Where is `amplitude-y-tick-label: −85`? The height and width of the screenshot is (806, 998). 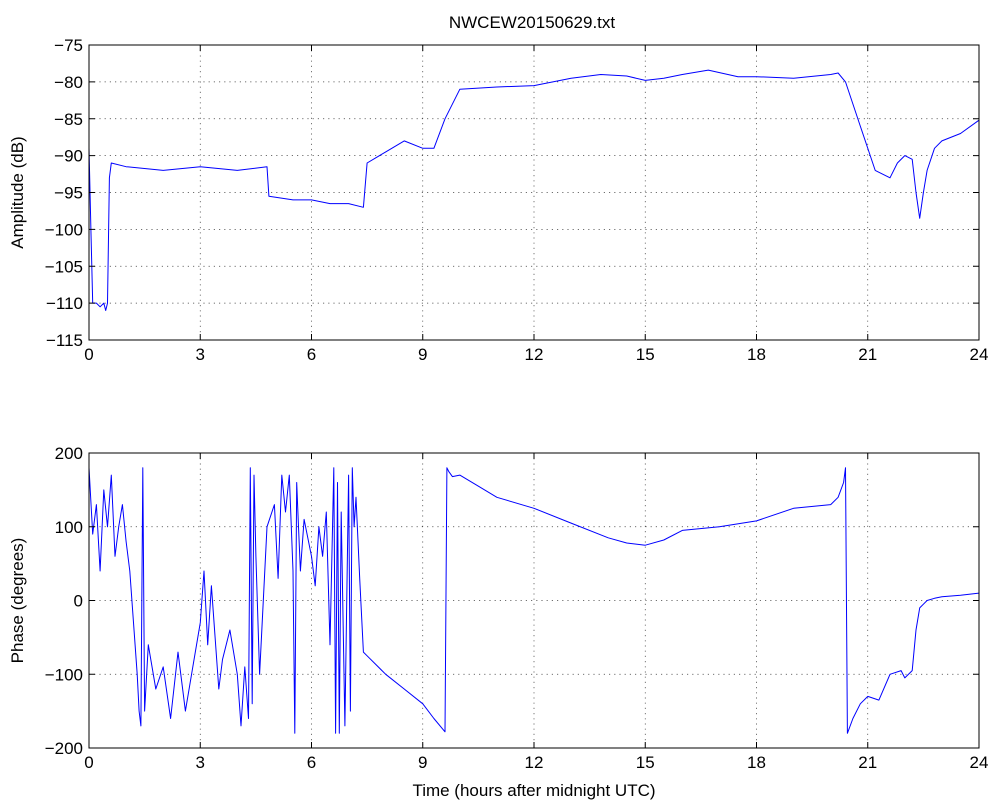
amplitude-y-tick-label: −85 is located at coordinates (68, 119).